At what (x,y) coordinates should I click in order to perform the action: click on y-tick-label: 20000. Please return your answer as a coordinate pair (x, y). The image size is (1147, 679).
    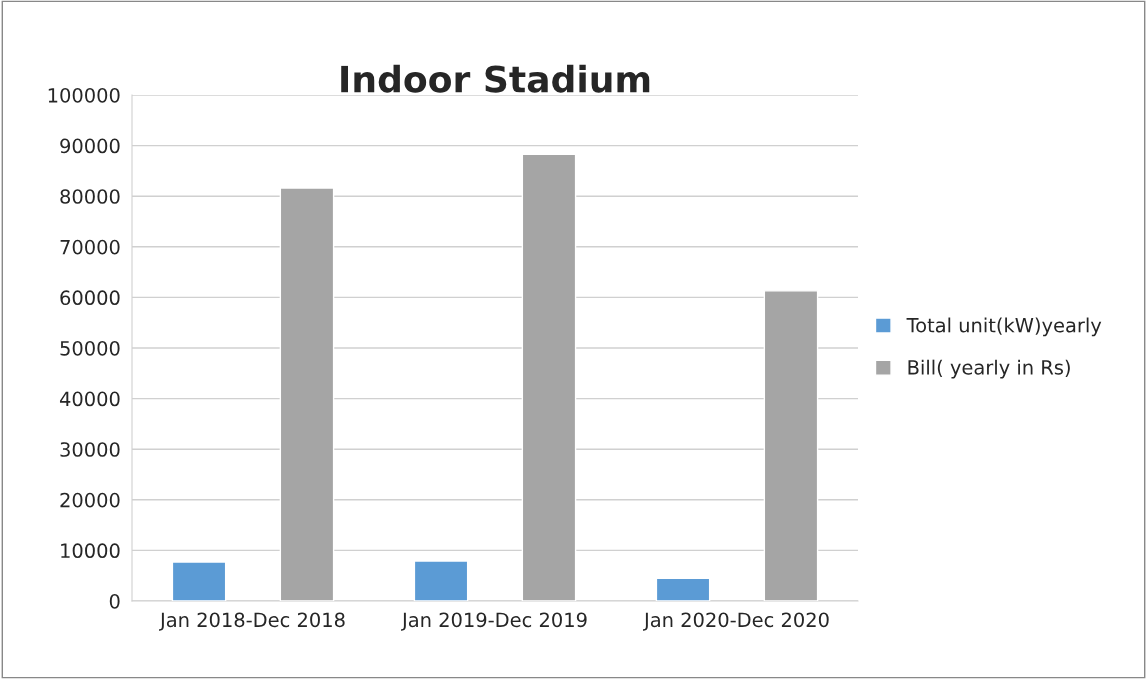
    Looking at the image, I should click on (90, 500).